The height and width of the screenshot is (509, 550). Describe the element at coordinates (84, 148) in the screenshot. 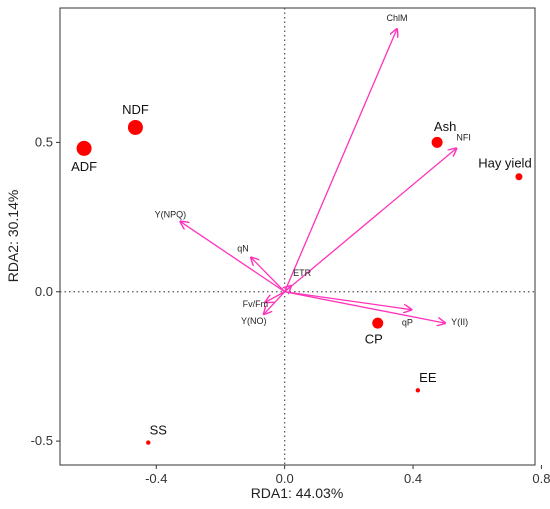

I see `point-adf` at that location.